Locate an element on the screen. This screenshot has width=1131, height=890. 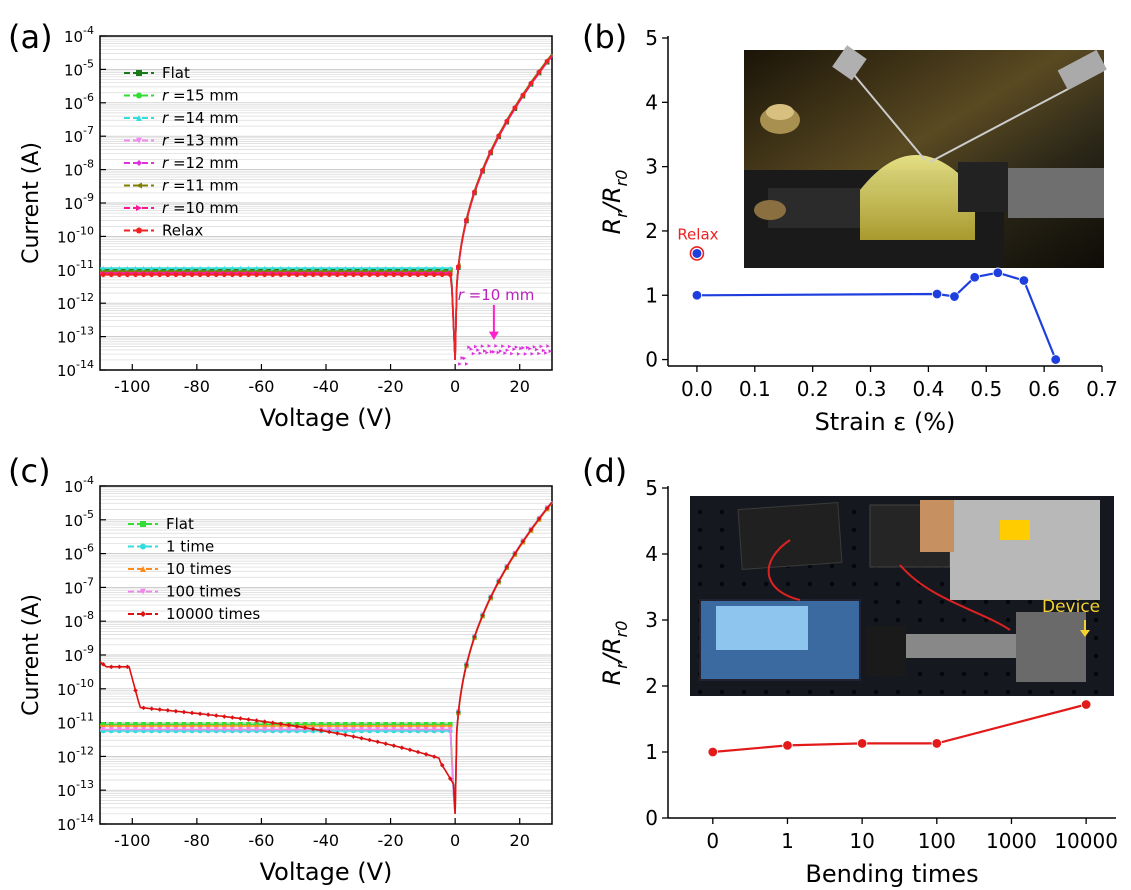
y-tick-label: 0 is located at coordinates (651, 360).